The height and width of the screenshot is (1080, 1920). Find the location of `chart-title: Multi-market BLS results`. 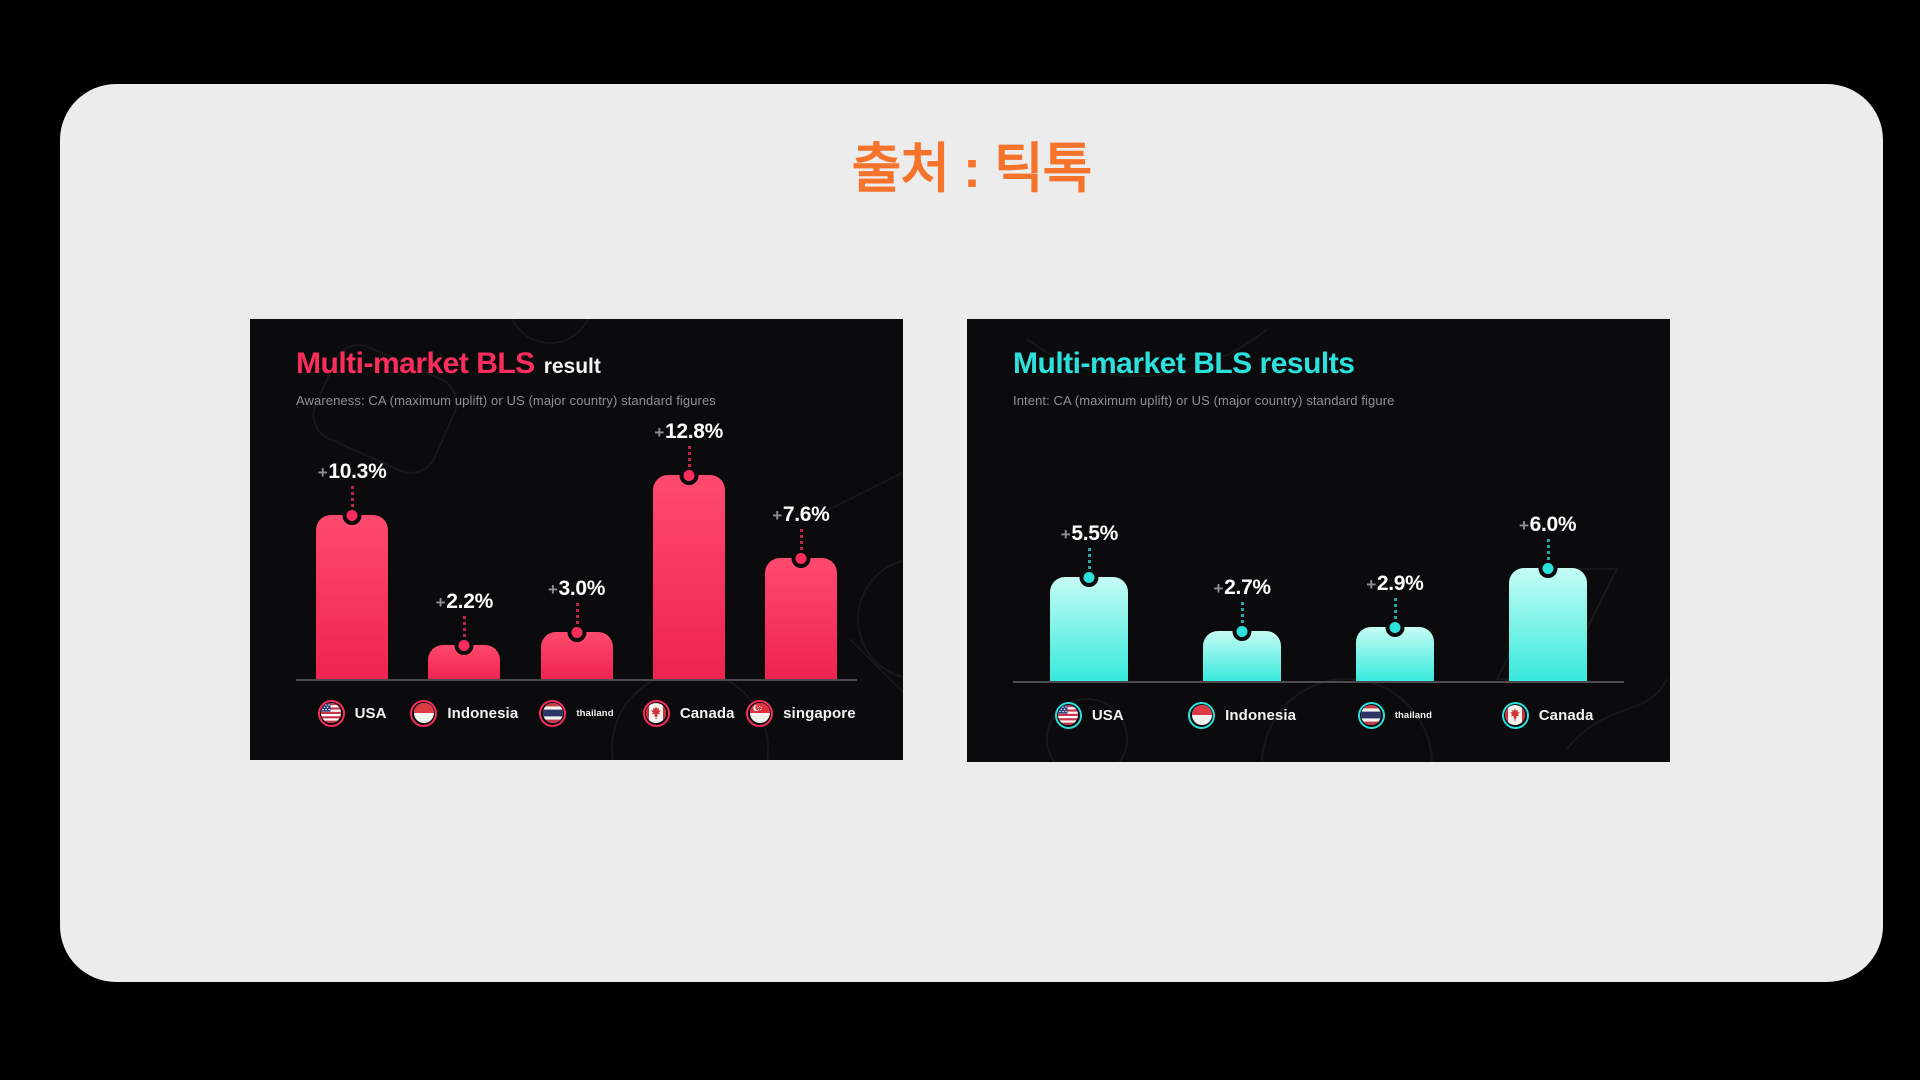

chart-title: Multi-market BLS results is located at coordinates (1321, 364).